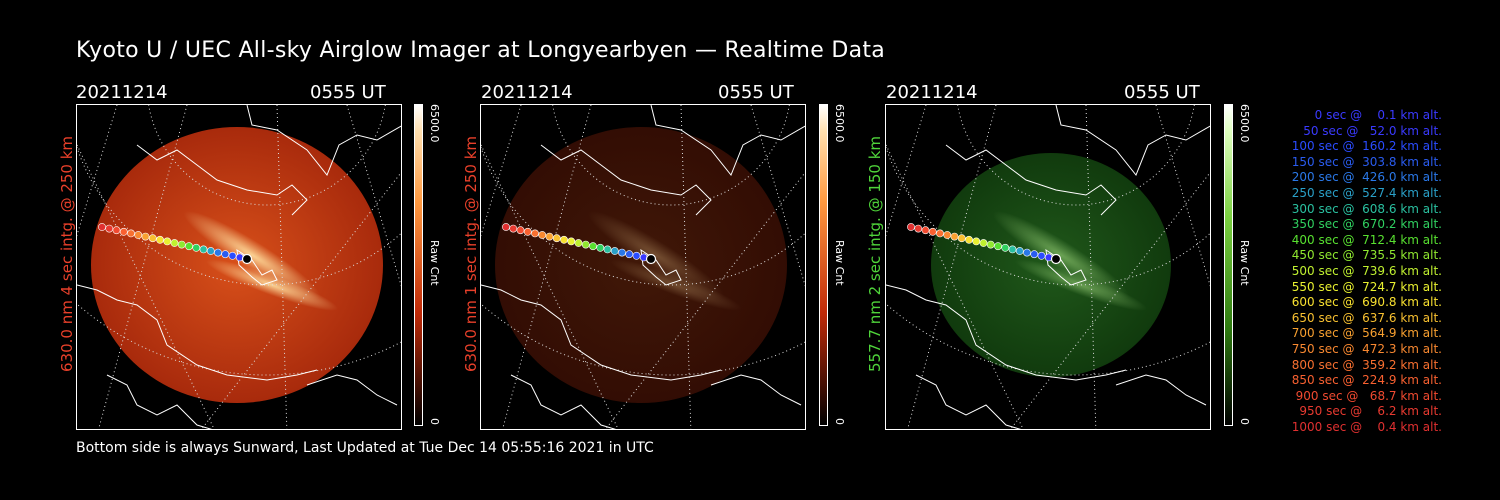 The image size is (1500, 500). Describe the element at coordinates (527, 92) in the screenshot. I see `panel-2-date: 20211214` at that location.